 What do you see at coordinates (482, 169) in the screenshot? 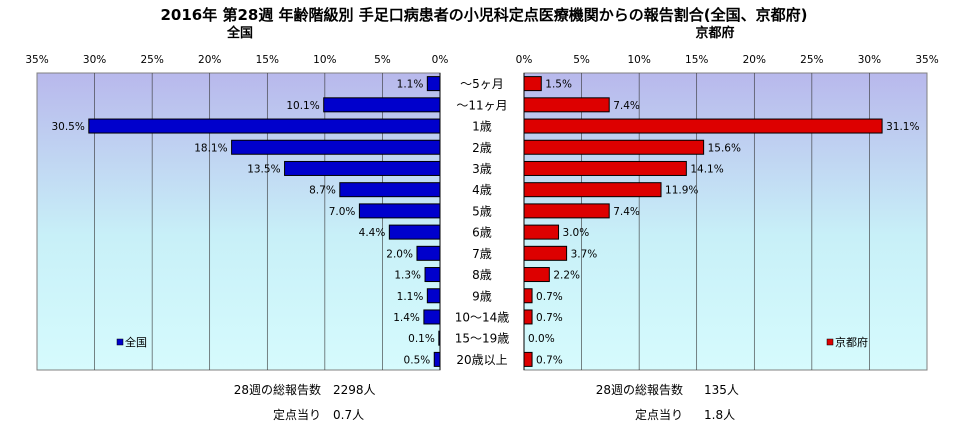
I see `category-label: 3歳` at bounding box center [482, 169].